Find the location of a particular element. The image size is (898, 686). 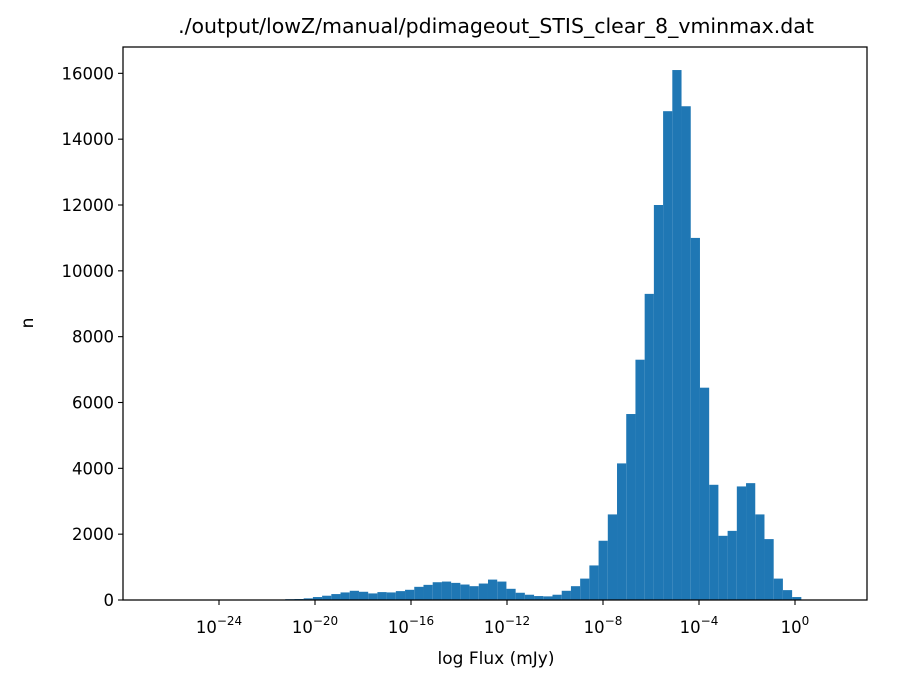

y-tick-label: 10000 is located at coordinates (88, 271).